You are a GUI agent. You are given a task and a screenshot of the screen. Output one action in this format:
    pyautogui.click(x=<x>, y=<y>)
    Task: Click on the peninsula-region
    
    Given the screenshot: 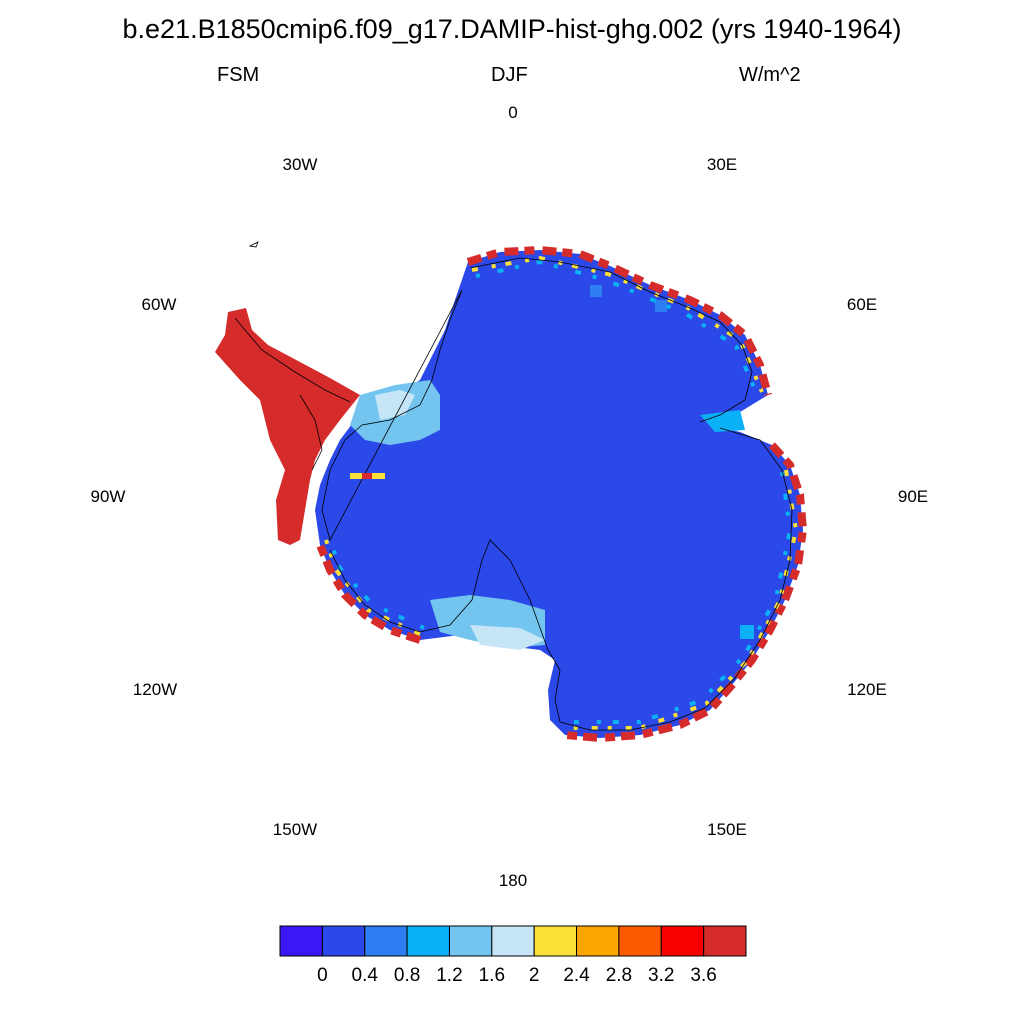 What is the action you would take?
    pyautogui.click(x=287, y=426)
    